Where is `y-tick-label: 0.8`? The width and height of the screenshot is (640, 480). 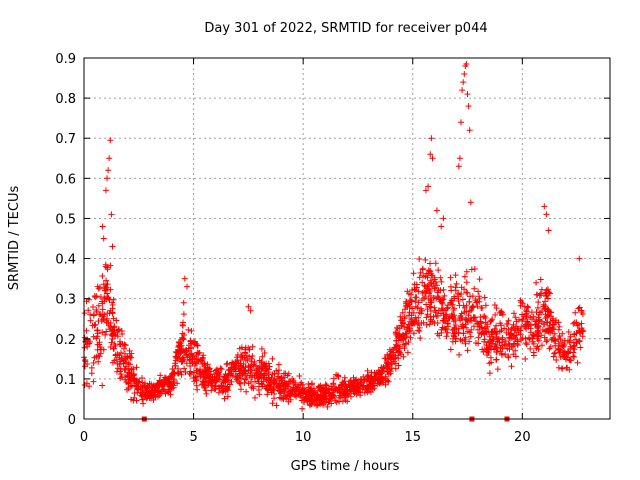
y-tick-label: 0.8 is located at coordinates (65, 99).